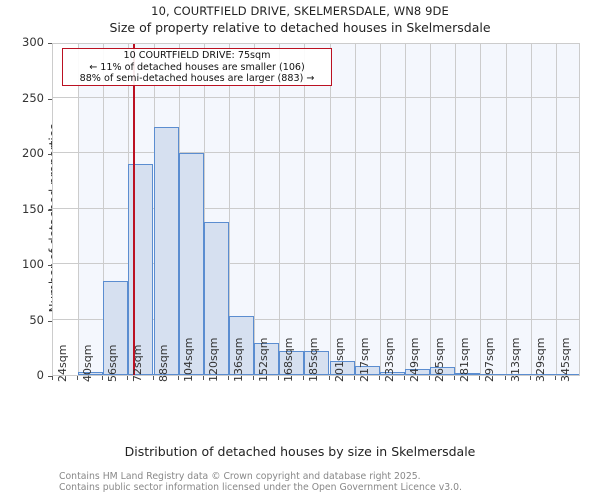 The width and height of the screenshot is (600, 500). I want to click on x-tick-label-249sqm: 249sqm, so click(414, 359).